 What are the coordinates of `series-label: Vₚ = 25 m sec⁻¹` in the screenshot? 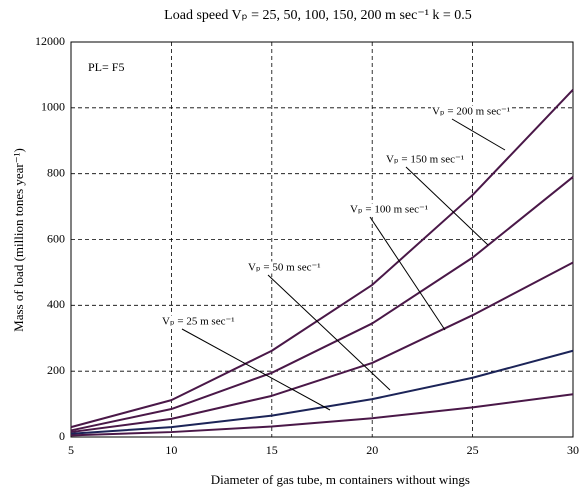 It's located at (198, 322).